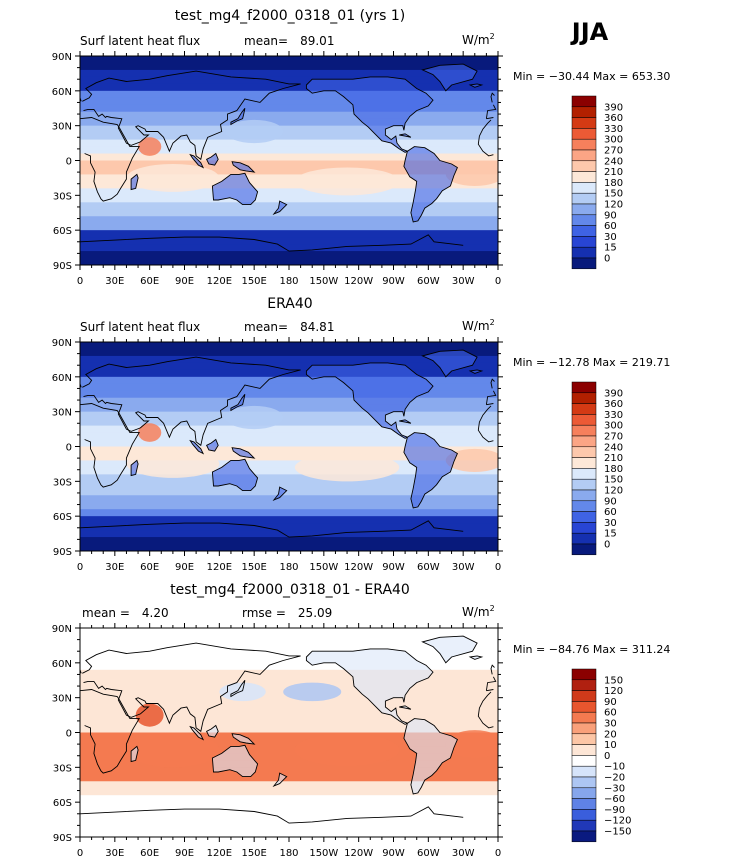  I want to click on colorbar-label: 150, so click(613, 194).